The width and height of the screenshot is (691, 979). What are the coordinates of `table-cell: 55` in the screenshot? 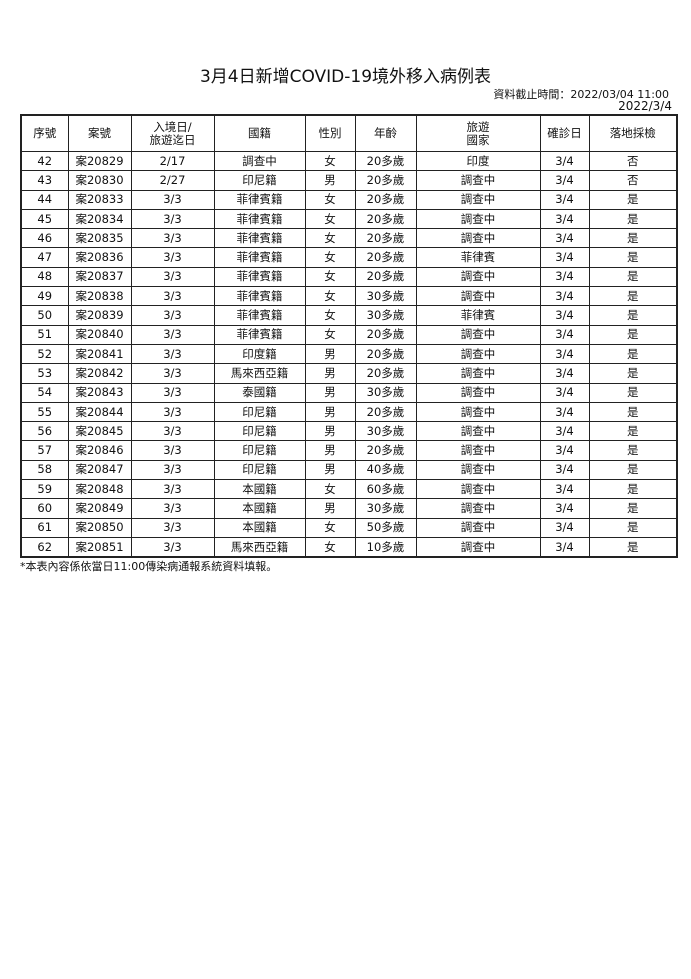 It's located at (44, 412).